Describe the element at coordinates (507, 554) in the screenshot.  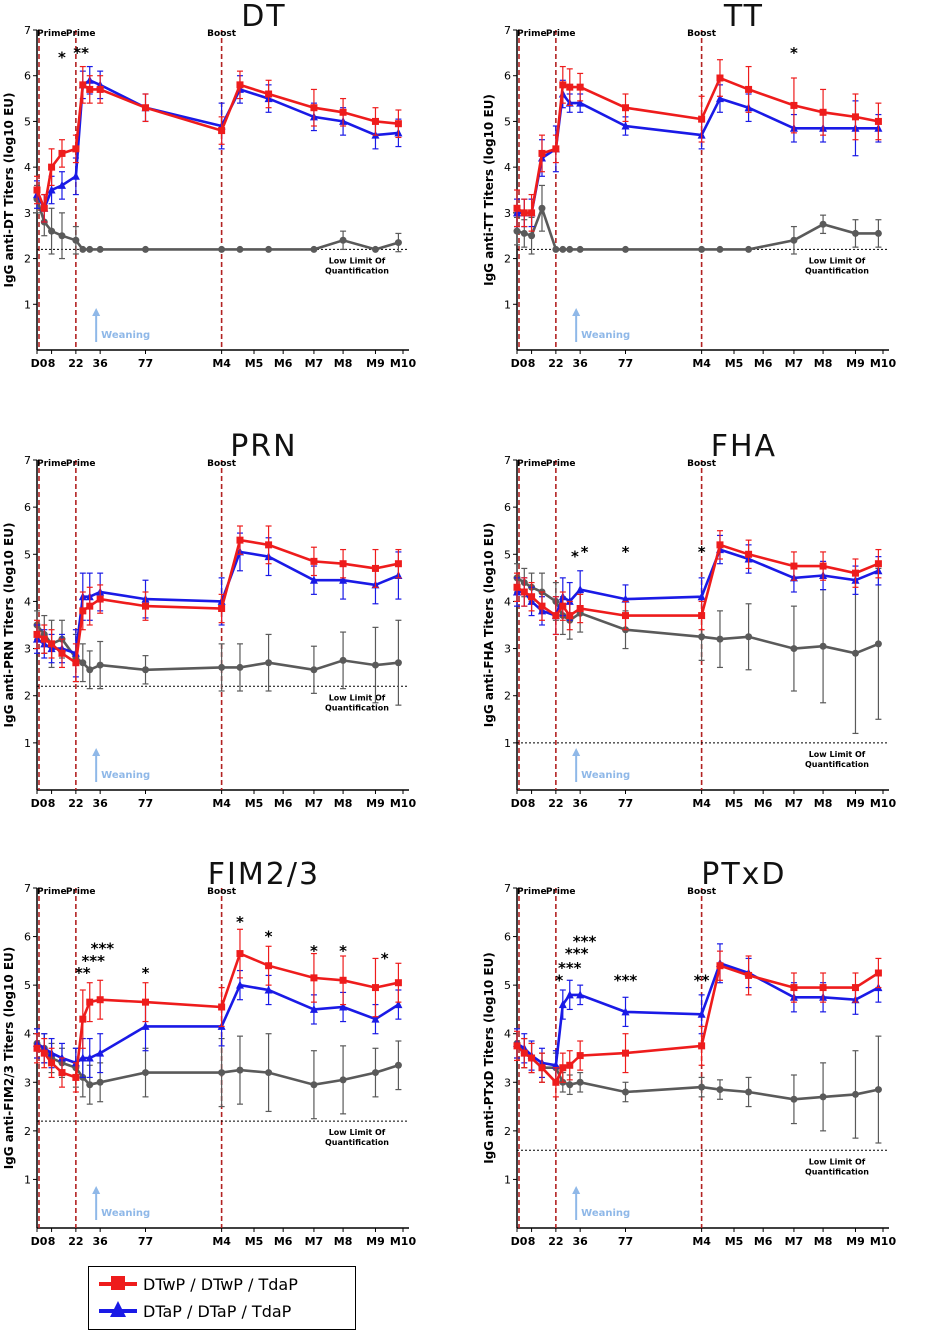
I see `y-tick-label: 5` at that location.